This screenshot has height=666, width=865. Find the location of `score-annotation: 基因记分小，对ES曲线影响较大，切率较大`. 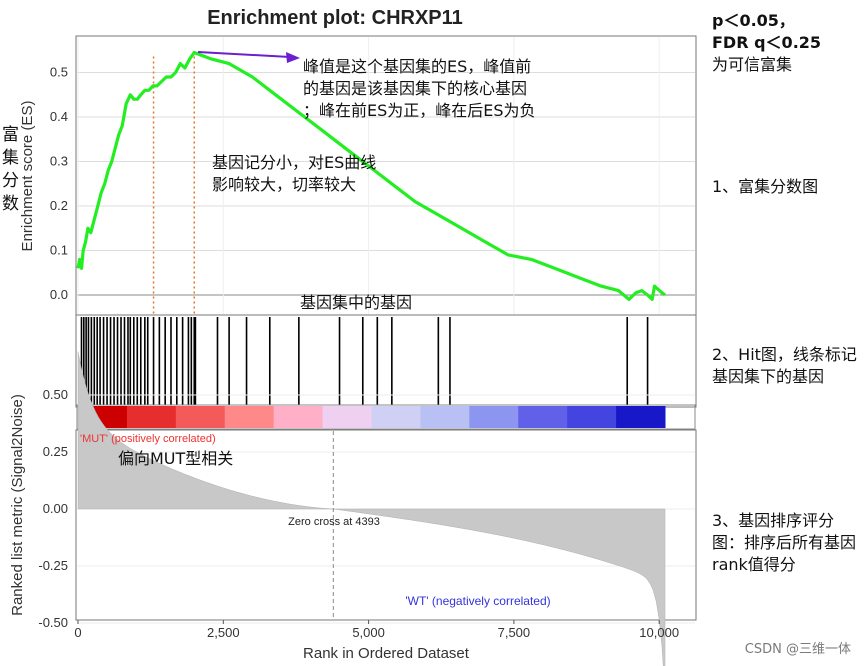

score-annotation: 基因记分小，对ES曲线影响较大，切率较大 is located at coordinates (294, 173).